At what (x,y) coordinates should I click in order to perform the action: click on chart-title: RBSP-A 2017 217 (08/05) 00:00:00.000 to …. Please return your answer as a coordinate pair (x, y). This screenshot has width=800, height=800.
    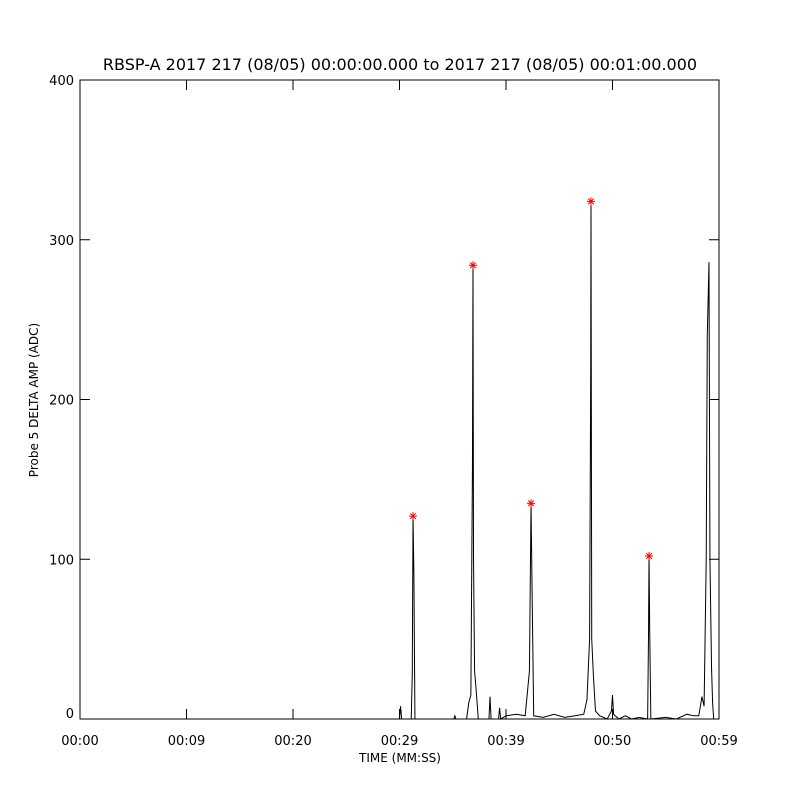
    Looking at the image, I should click on (400, 64).